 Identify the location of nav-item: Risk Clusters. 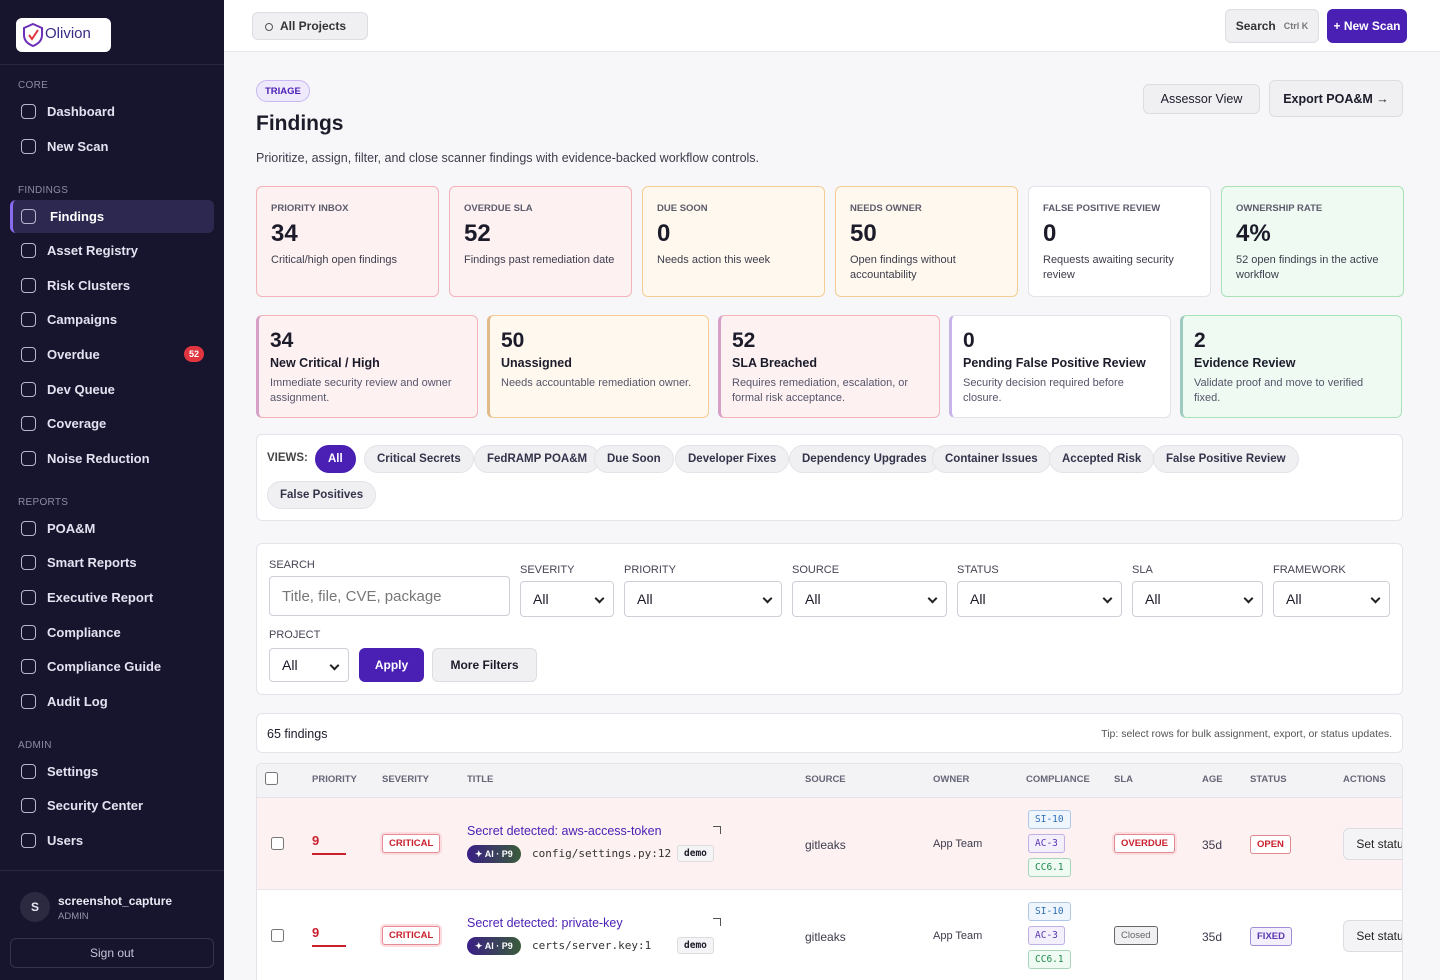
(112, 285).